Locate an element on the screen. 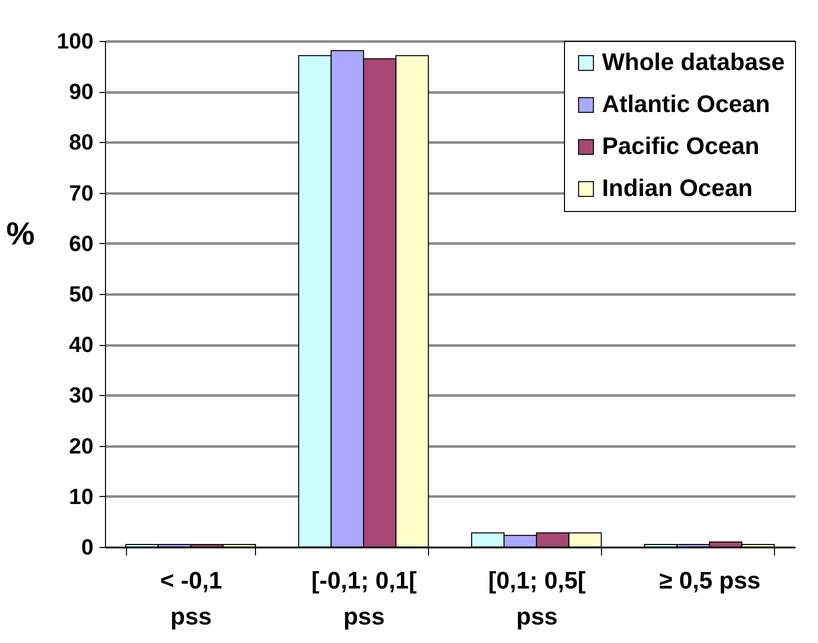 Image resolution: width=818 pixels, height=643 pixels. x-tick-label: [-0,1; 0,1[ pss is located at coordinates (364, 599).